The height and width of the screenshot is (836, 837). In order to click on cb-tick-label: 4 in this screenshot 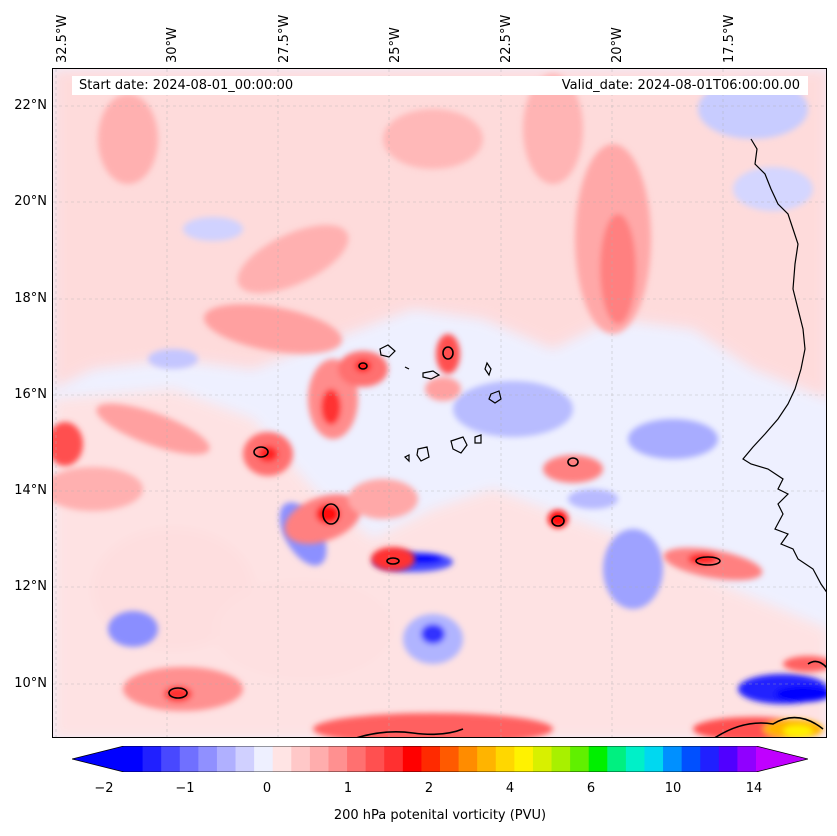, I will do `click(510, 788)`.